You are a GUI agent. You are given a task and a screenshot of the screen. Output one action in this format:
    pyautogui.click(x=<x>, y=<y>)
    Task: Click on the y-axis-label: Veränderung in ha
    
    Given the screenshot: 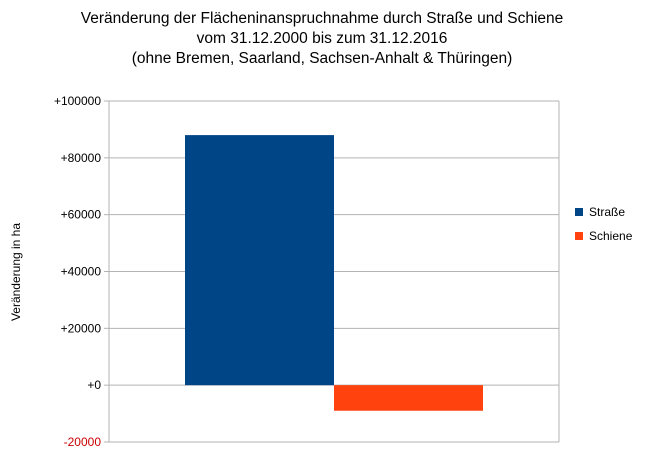 What is the action you would take?
    pyautogui.click(x=16, y=272)
    